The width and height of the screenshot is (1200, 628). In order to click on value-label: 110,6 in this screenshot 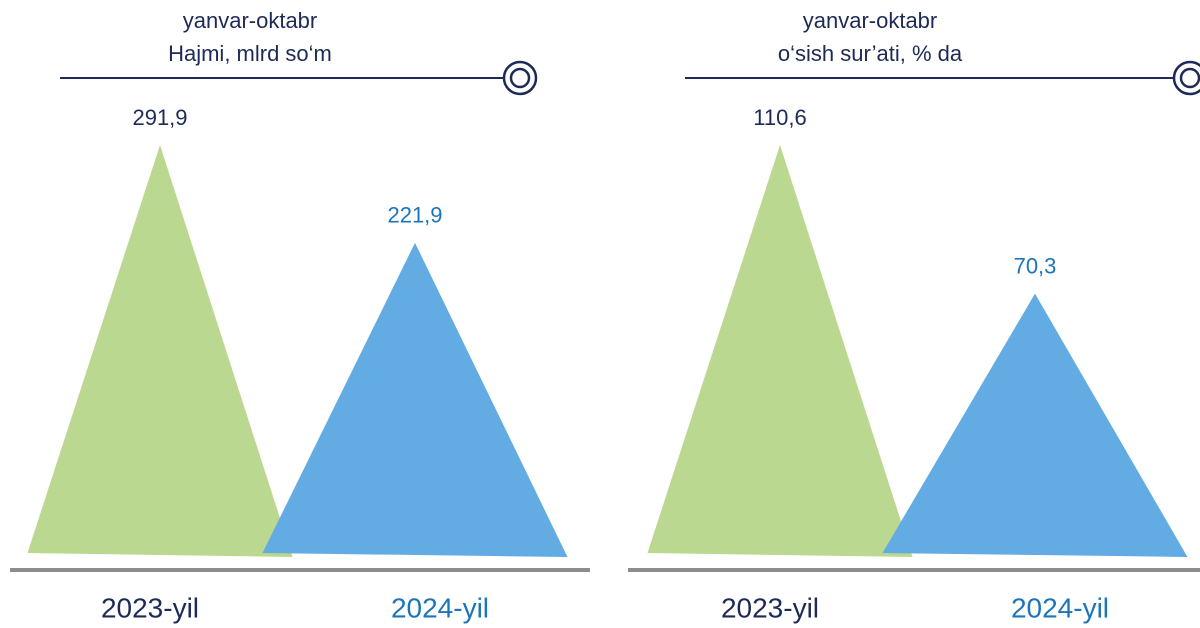, I will do `click(779, 117)`.